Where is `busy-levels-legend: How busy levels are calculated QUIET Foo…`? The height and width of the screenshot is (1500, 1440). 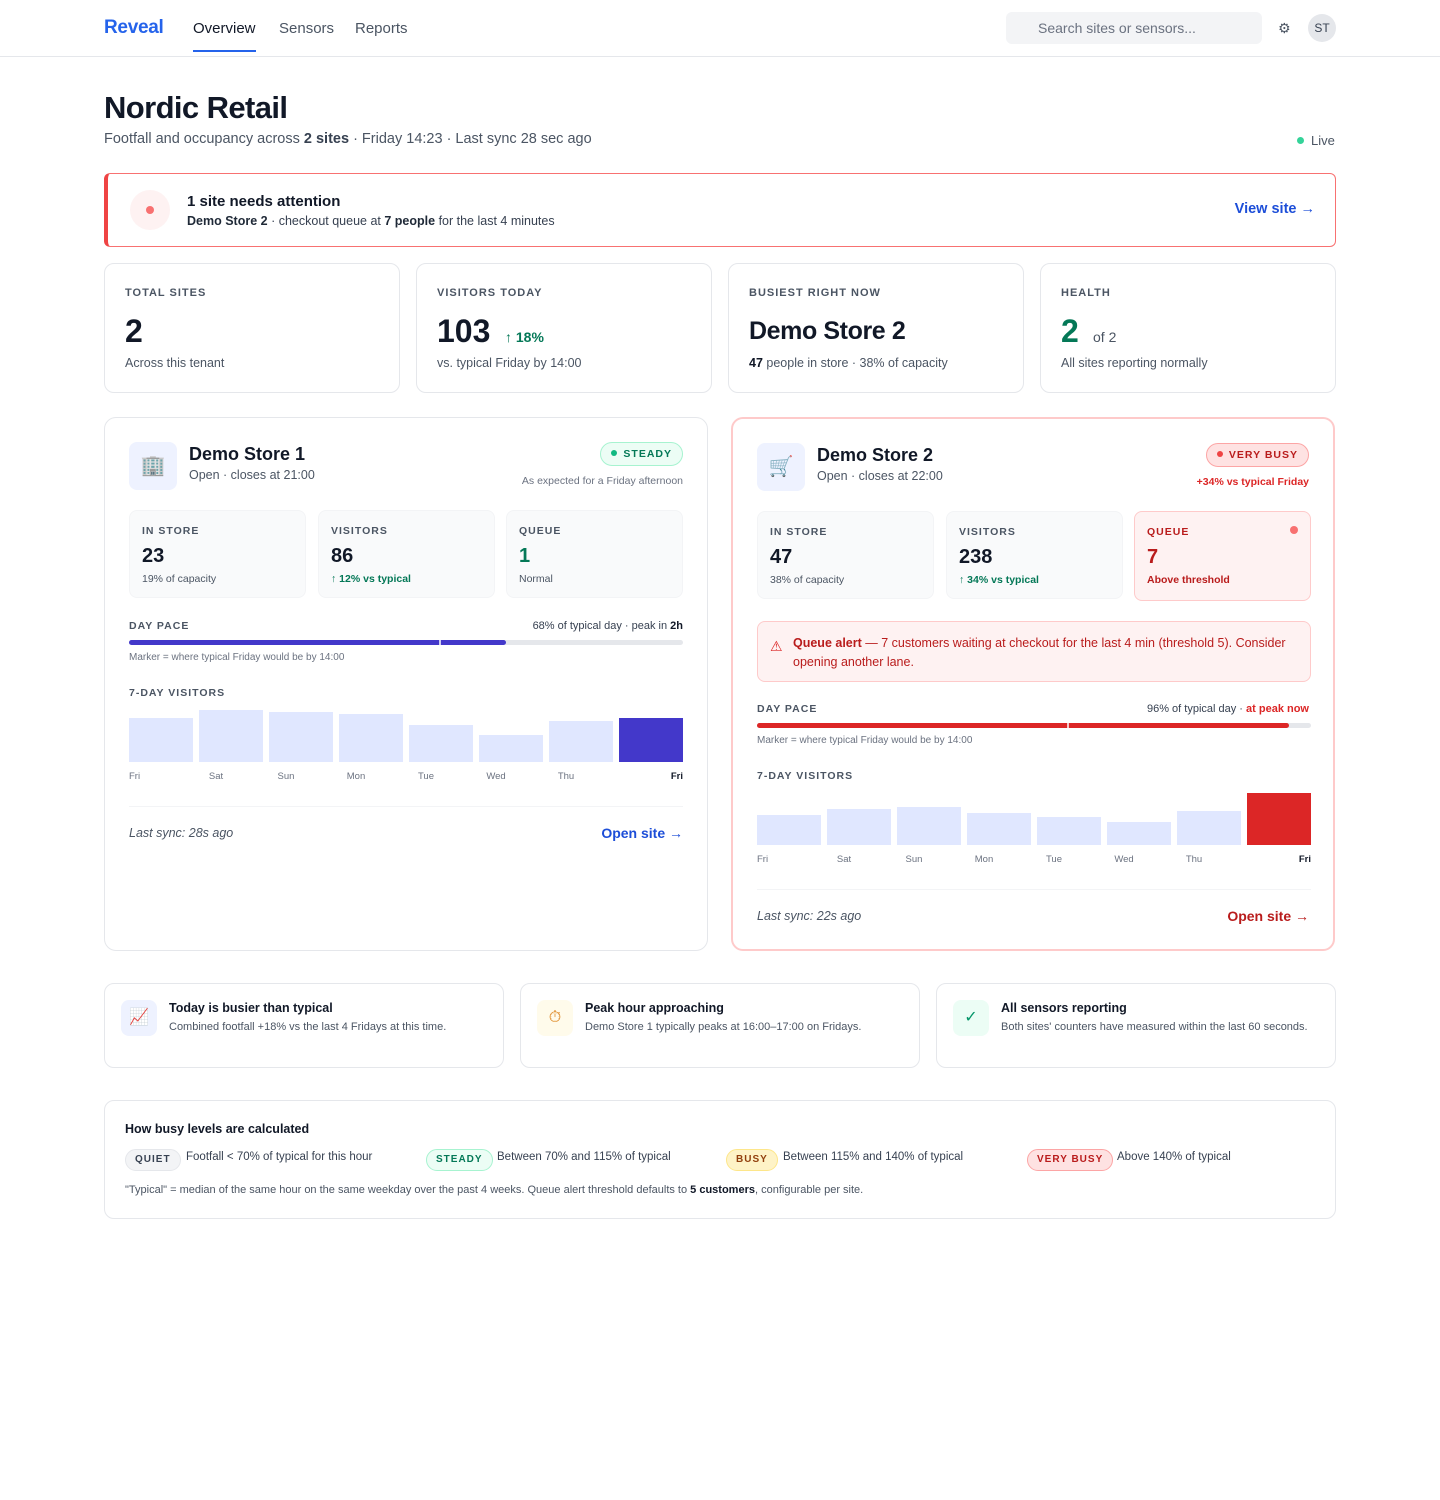
busy-levels-legend: How busy levels are calculated QUIET Foo… is located at coordinates (720, 1159).